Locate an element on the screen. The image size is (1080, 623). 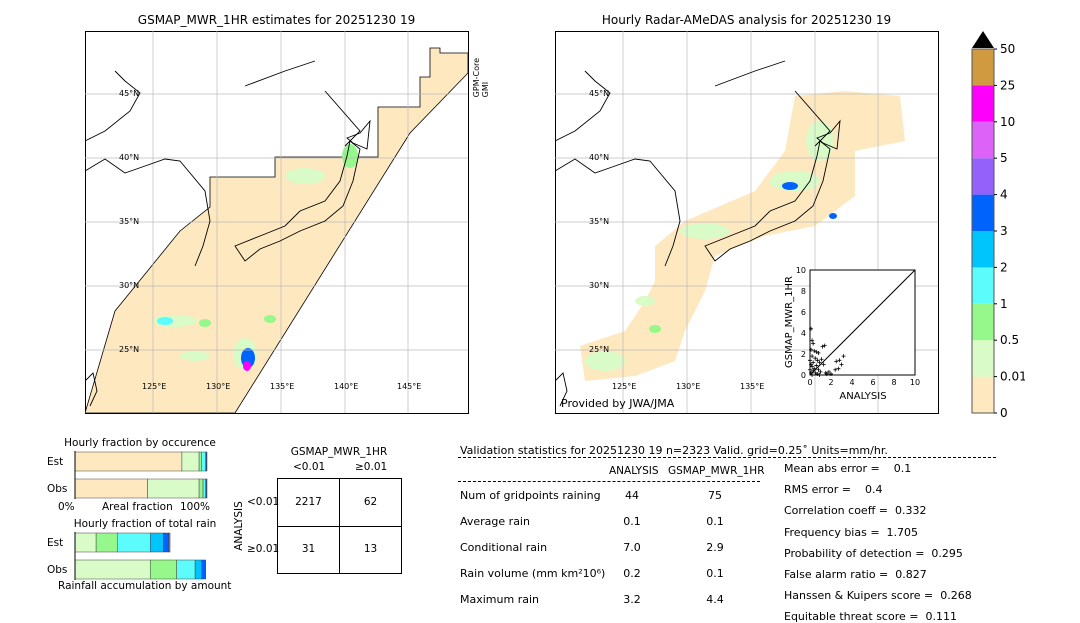
occ-tick-0: 0% is located at coordinates (66, 507).